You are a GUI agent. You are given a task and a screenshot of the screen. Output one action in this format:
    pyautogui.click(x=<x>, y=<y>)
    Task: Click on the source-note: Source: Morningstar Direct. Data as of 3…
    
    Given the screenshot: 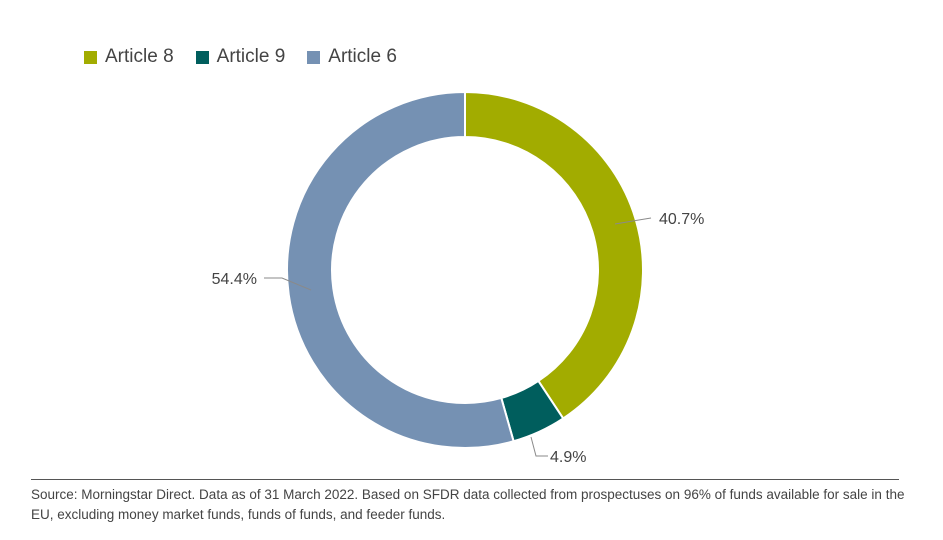 What is the action you would take?
    pyautogui.click(x=468, y=504)
    